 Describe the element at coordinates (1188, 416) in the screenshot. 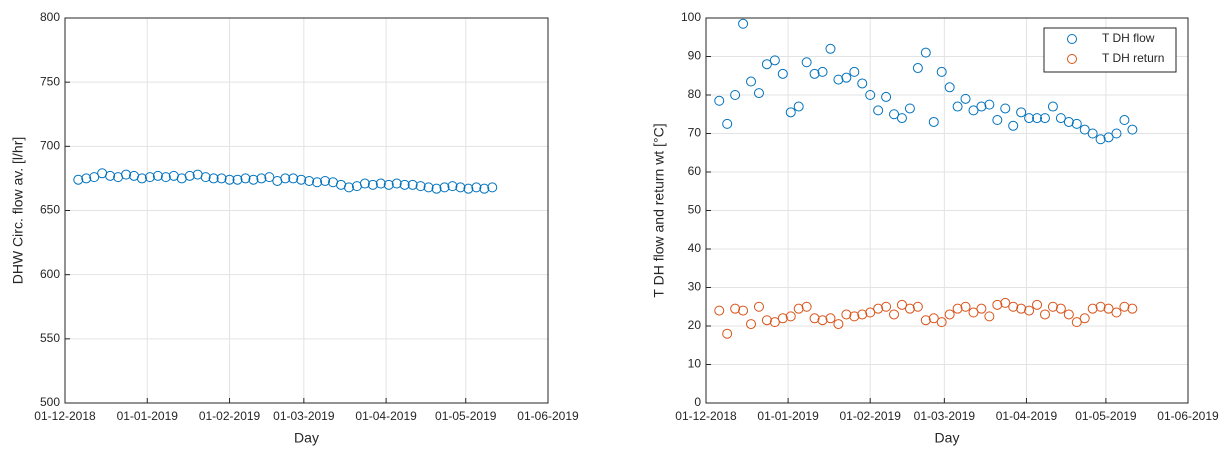

I see `x-tick-label: 01-06-2019` at that location.